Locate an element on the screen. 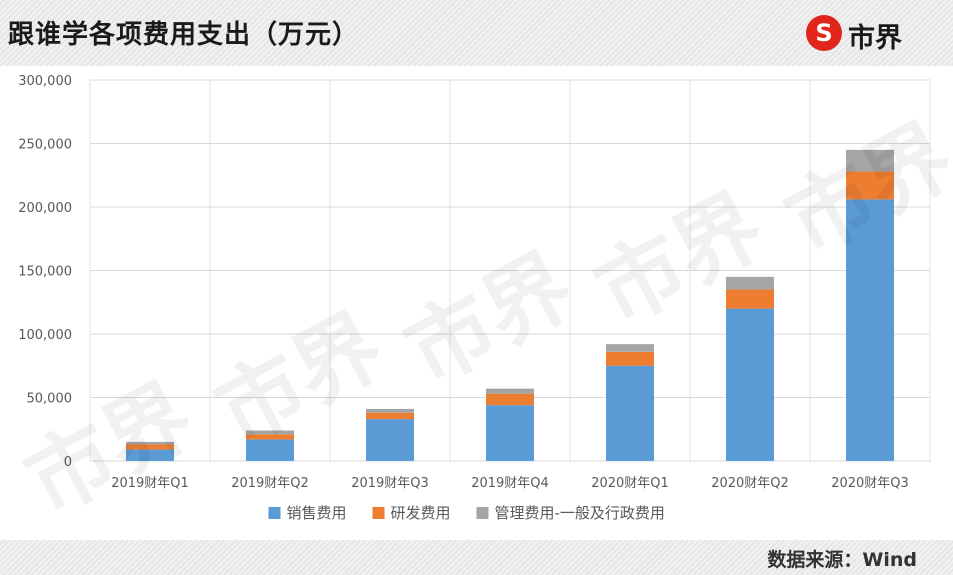 Image resolution: width=953 pixels, height=575 pixels. chart-title: 跟谁学各项费用支出（万元） is located at coordinates (184, 35).